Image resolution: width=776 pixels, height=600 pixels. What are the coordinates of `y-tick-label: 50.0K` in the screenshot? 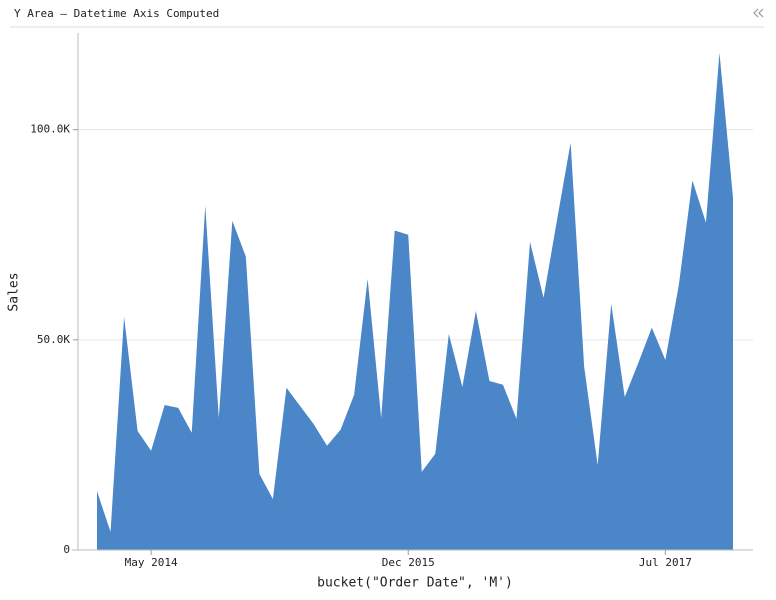 It's located at (53, 339).